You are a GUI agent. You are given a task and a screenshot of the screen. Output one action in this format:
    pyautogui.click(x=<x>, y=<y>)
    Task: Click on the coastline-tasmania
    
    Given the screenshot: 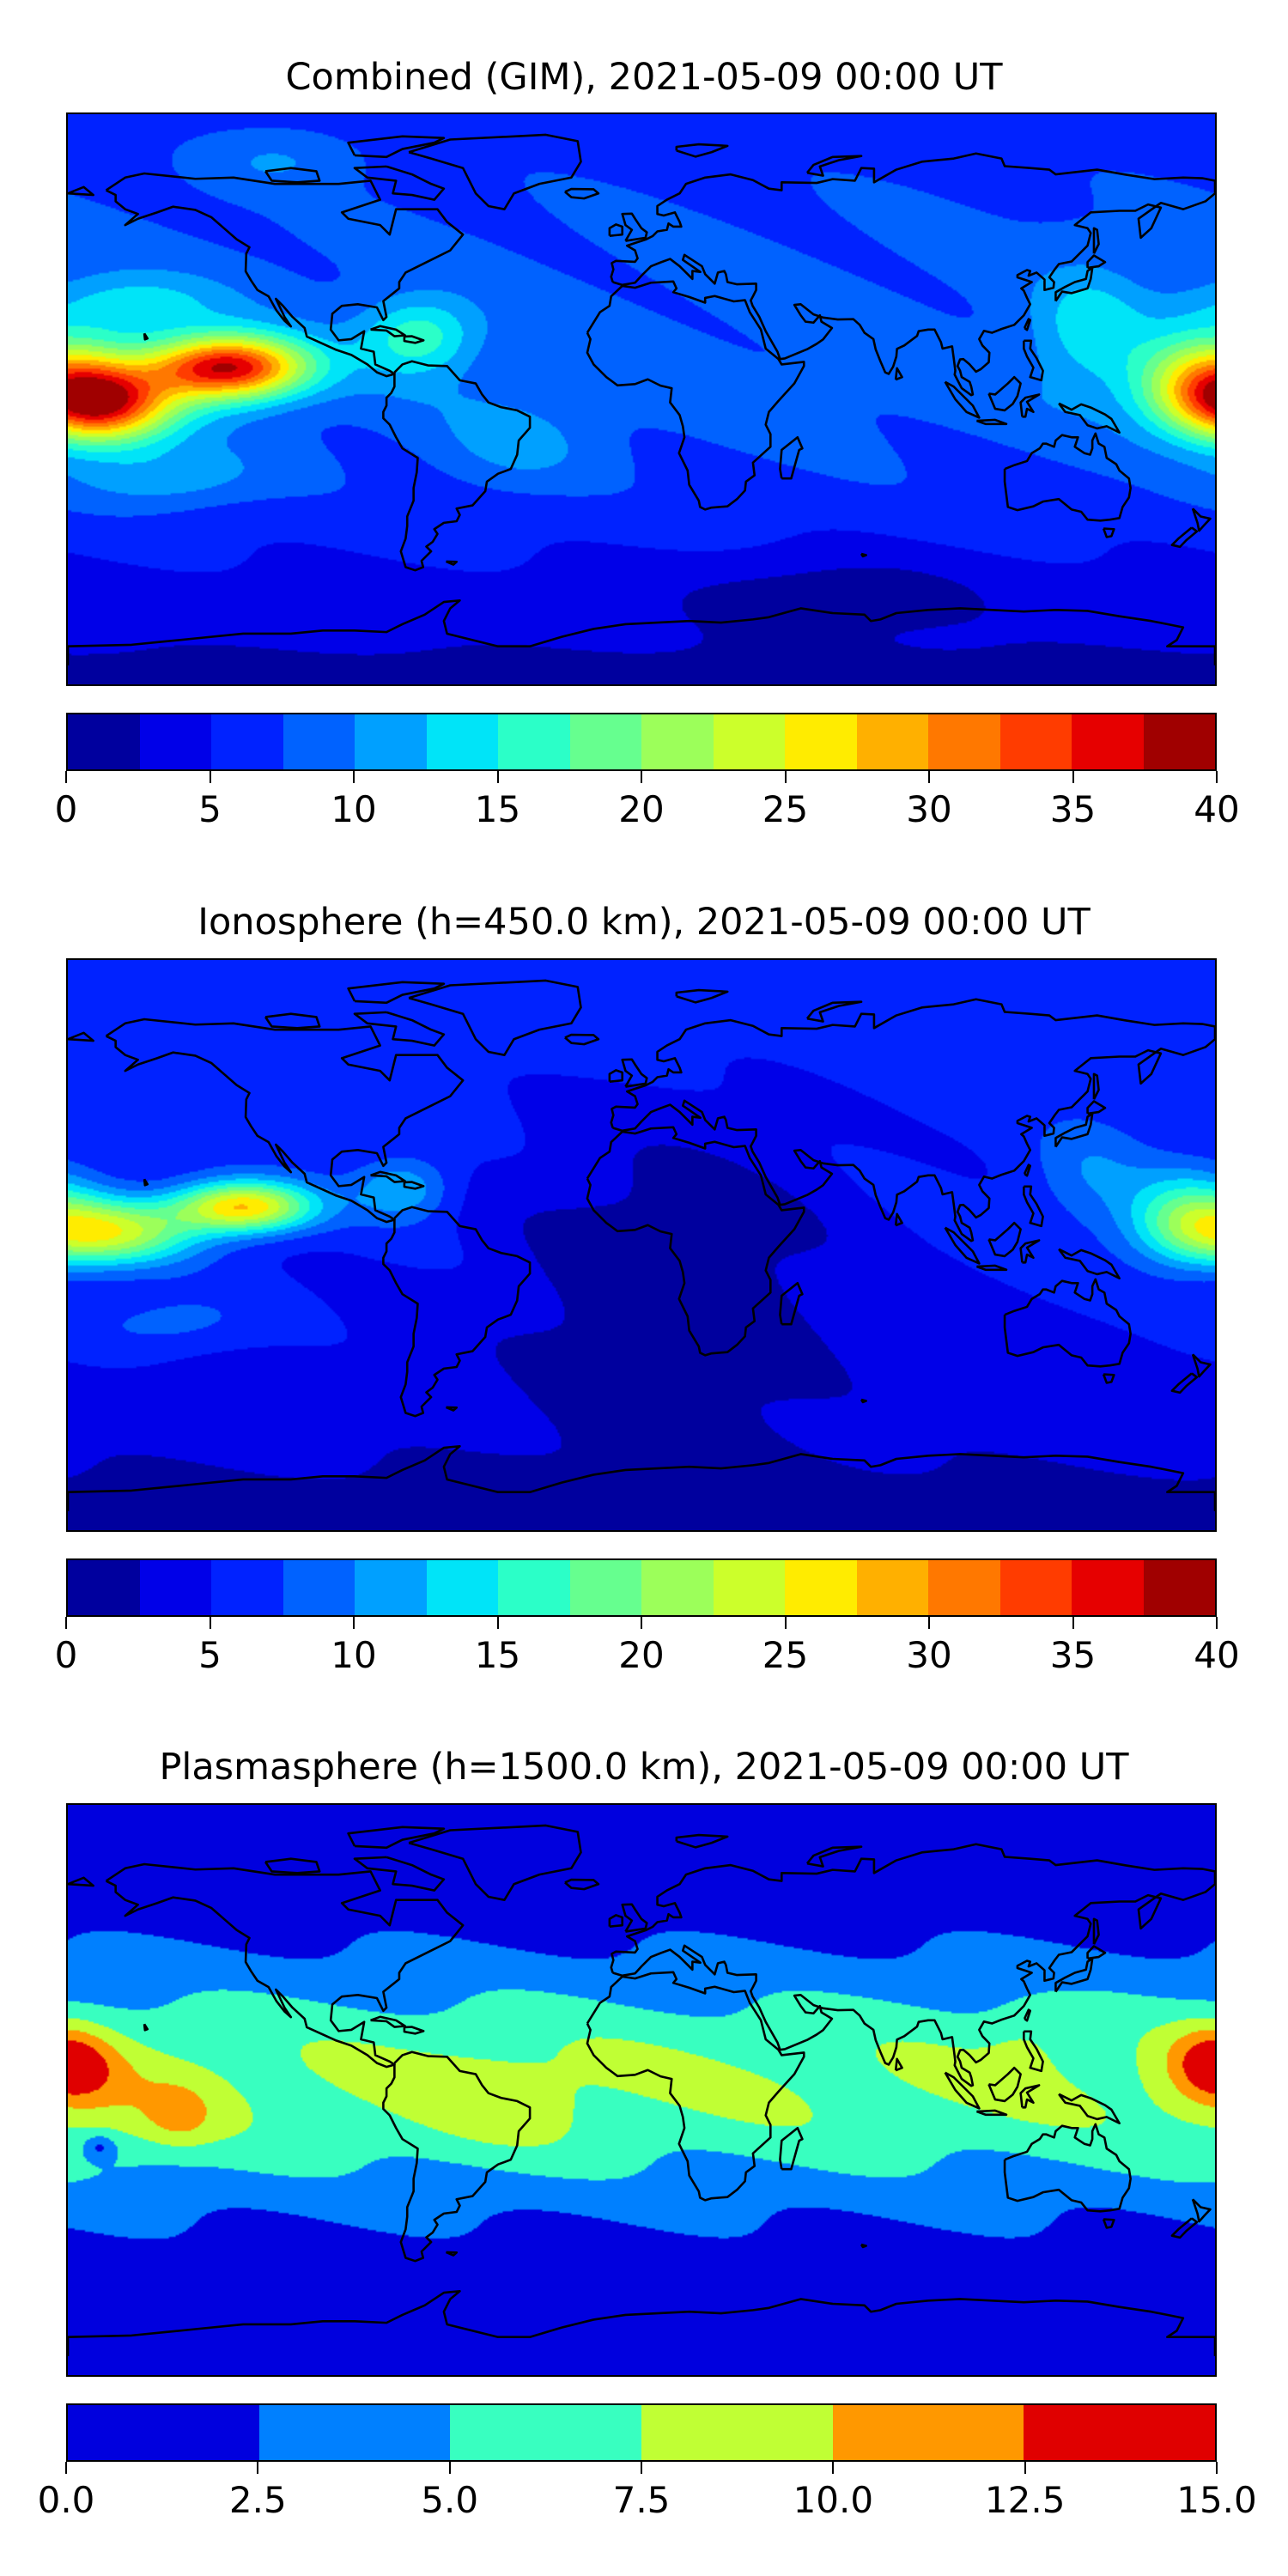 What is the action you would take?
    pyautogui.click(x=1108, y=533)
    